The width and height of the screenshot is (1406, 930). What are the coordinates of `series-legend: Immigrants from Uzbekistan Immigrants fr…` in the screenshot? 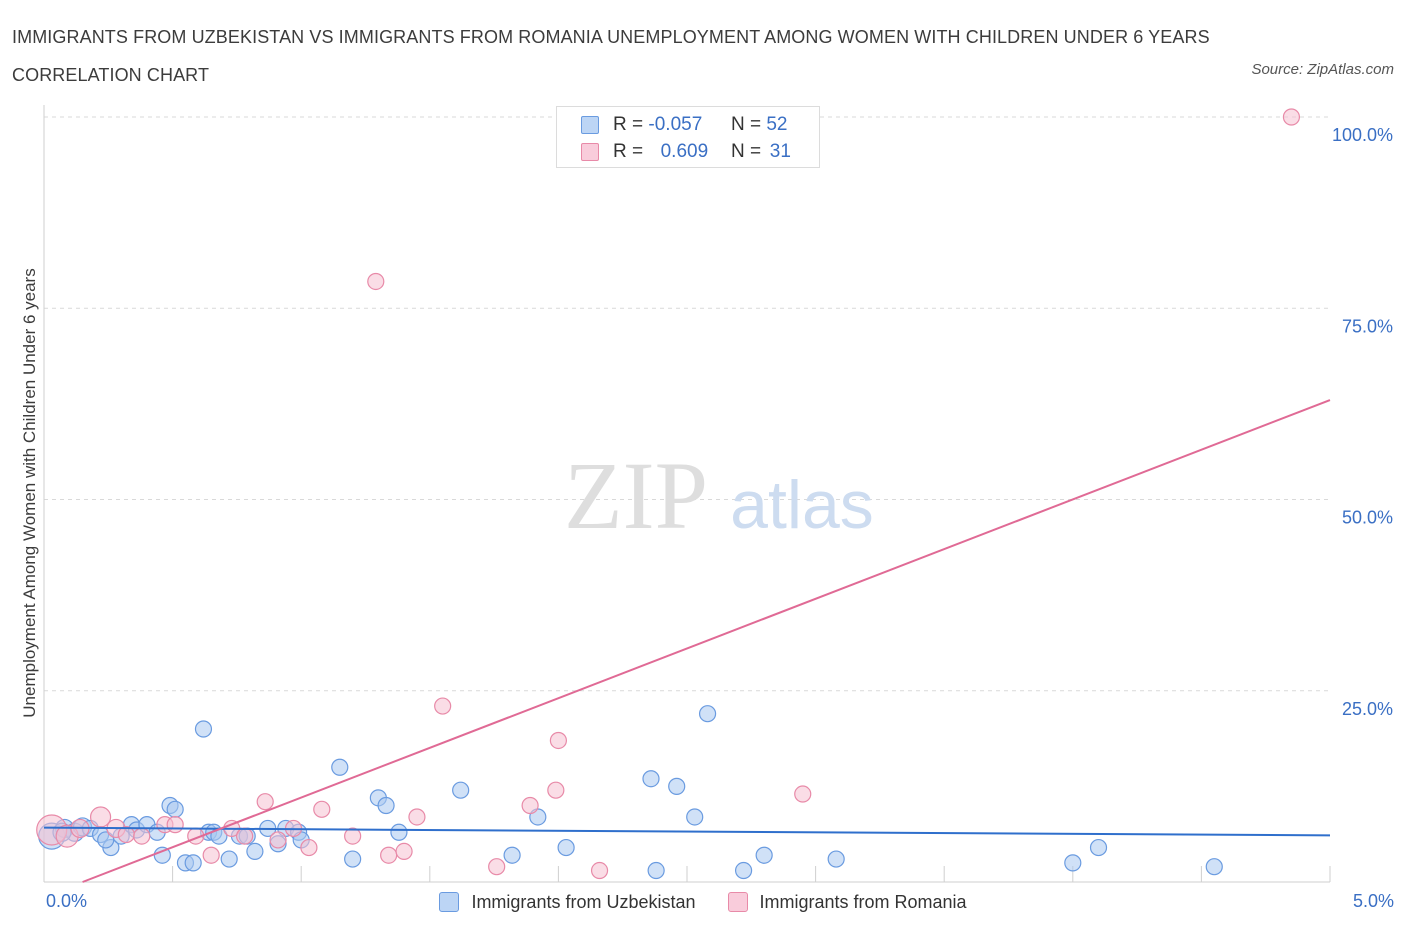 It's located at (703, 902).